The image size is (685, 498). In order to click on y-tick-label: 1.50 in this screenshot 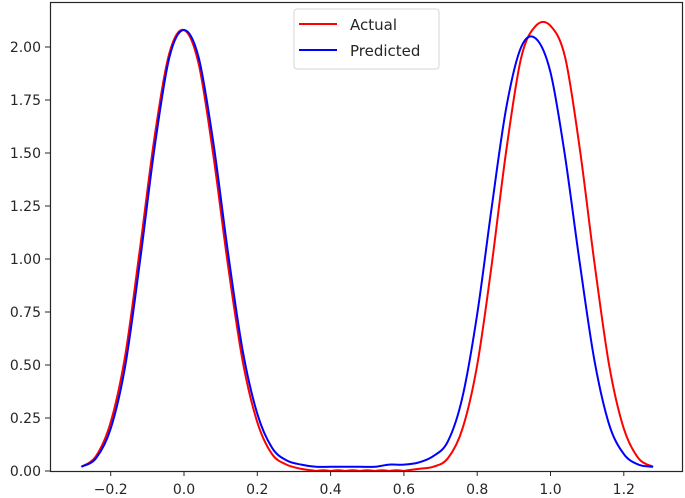, I will do `click(25, 154)`.